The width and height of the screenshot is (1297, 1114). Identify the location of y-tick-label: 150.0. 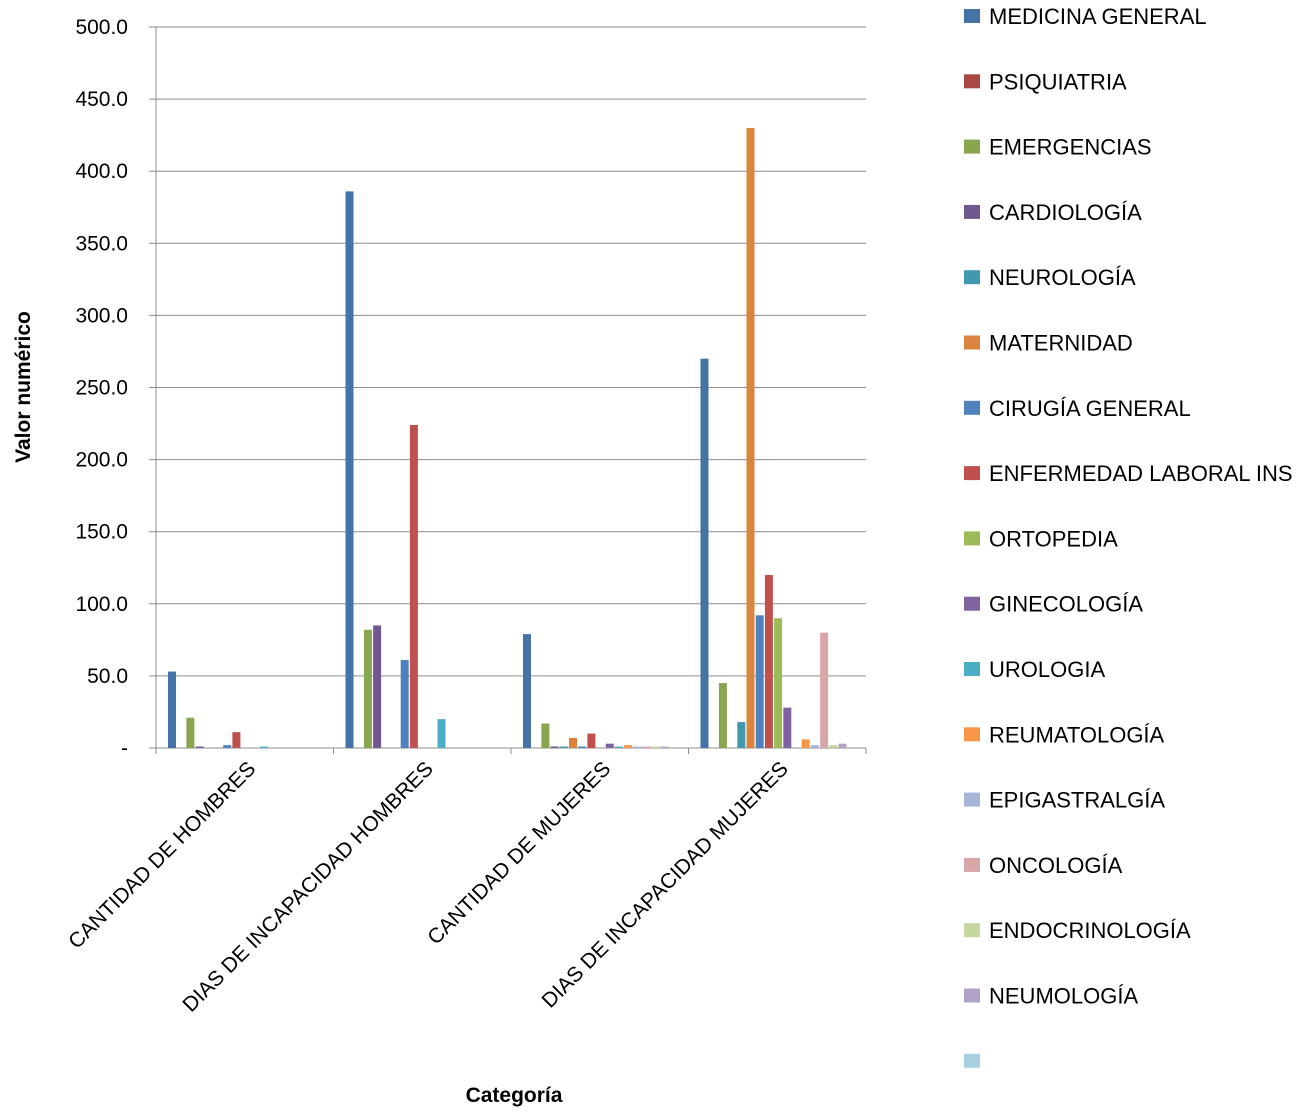
(101, 532).